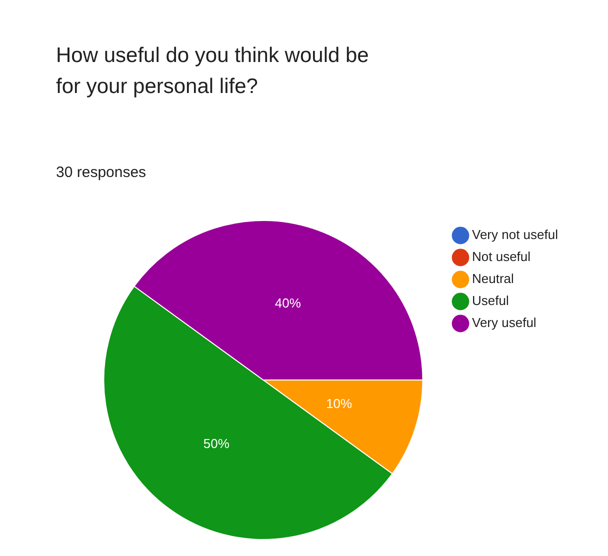  I want to click on data-label: 50%, so click(216, 444).